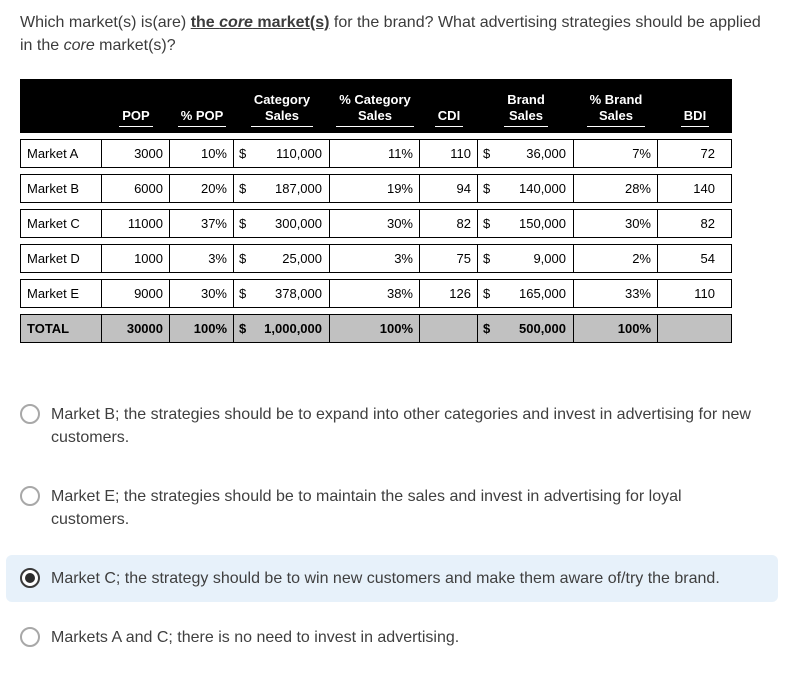  What do you see at coordinates (449, 293) in the screenshot?
I see `cdi-cell: 126` at bounding box center [449, 293].